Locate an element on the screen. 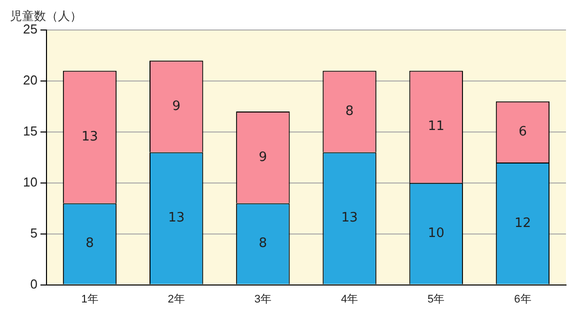 This screenshot has width=576, height=322. x-tick-label: 5年 is located at coordinates (436, 299).